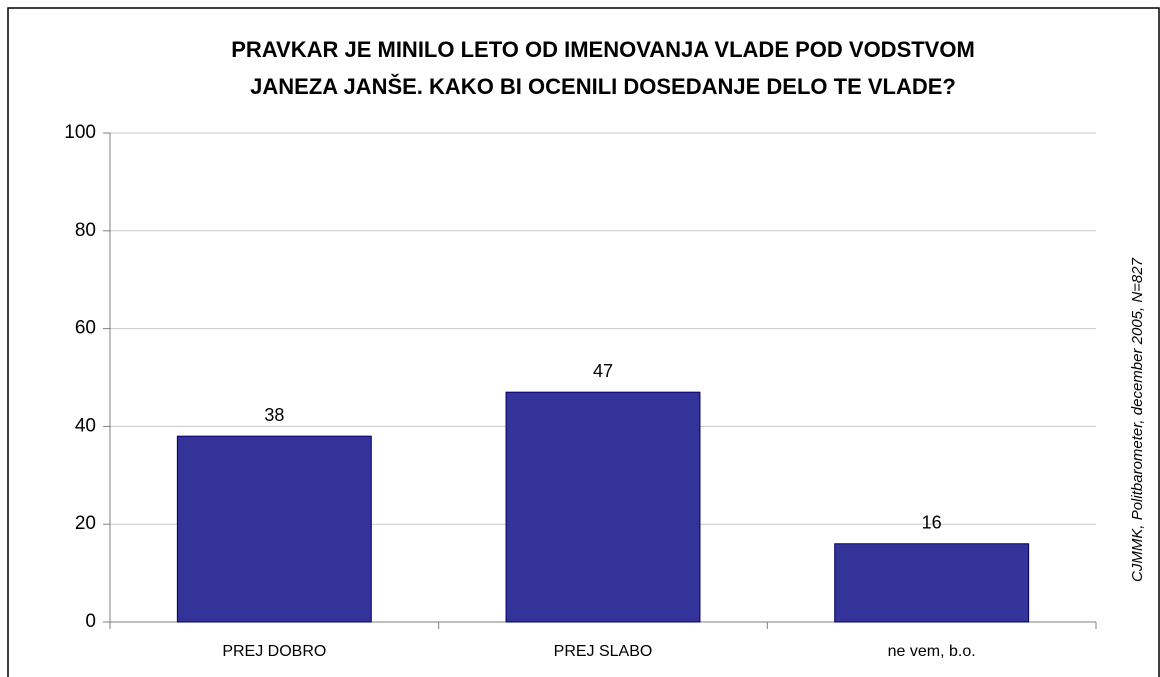  Describe the element at coordinates (85, 523) in the screenshot. I see `y-tick-label: 20` at that location.